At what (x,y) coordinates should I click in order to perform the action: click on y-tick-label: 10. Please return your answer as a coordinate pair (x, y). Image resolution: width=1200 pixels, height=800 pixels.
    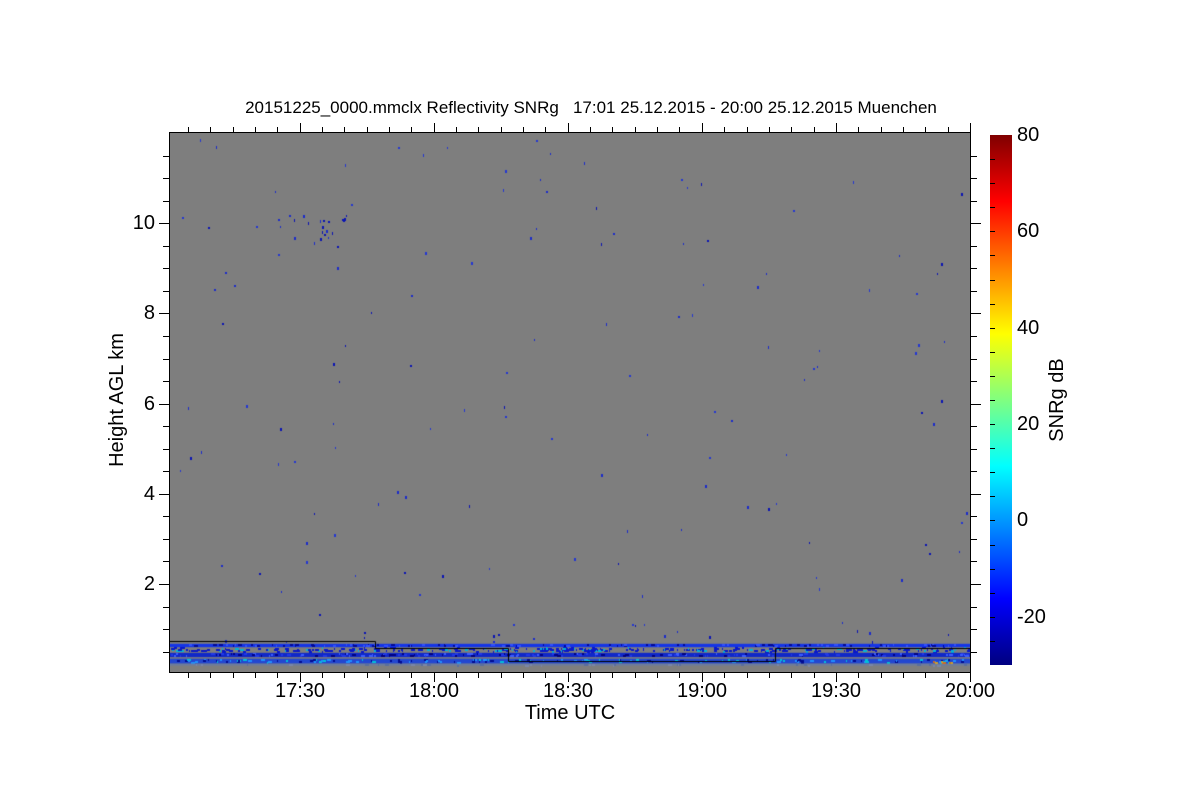
    Looking at the image, I should click on (143, 223).